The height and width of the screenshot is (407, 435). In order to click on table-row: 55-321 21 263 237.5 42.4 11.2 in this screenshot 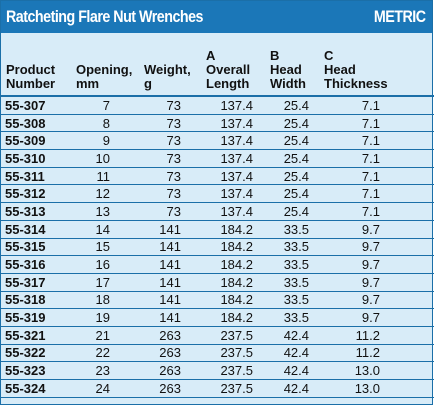, I will do `click(217, 335)`.